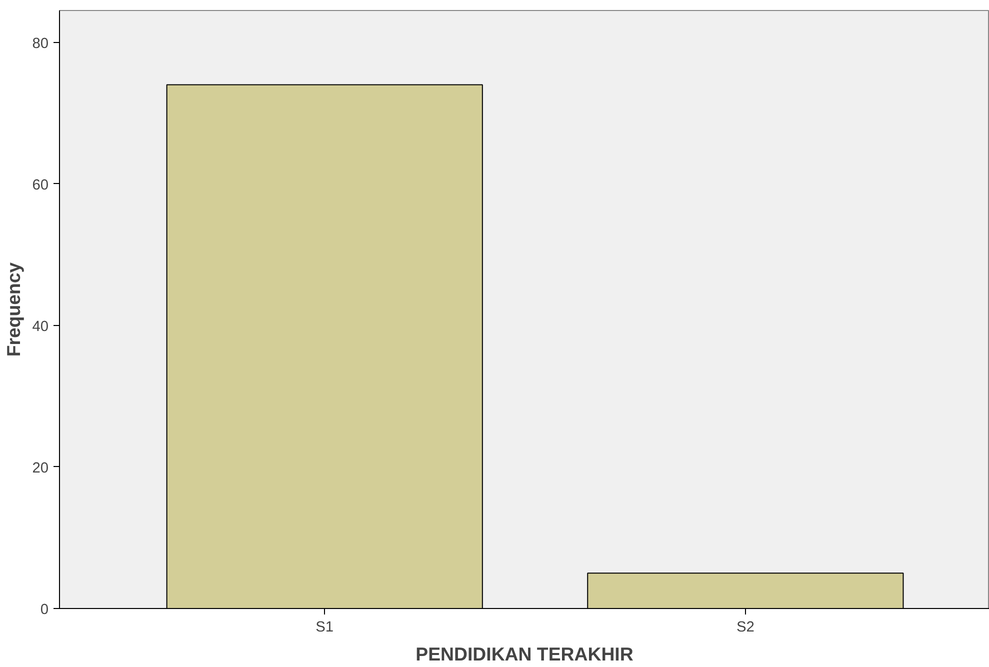 The height and width of the screenshot is (667, 989). I want to click on x-axis-title: PENDIDIKAN TERAKHIR, so click(525, 654).